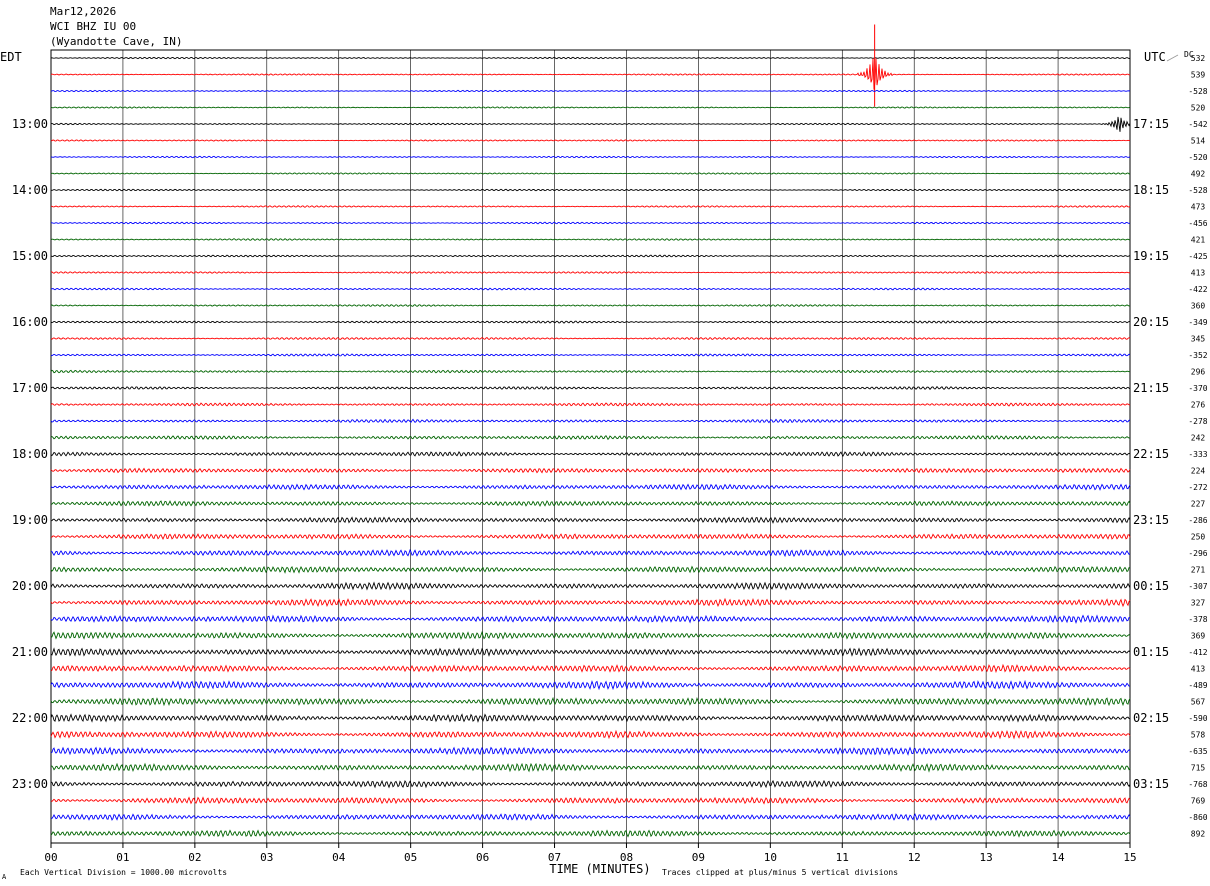  Describe the element at coordinates (1198, 75) in the screenshot. I see `dc-offset-label: 539` at that location.